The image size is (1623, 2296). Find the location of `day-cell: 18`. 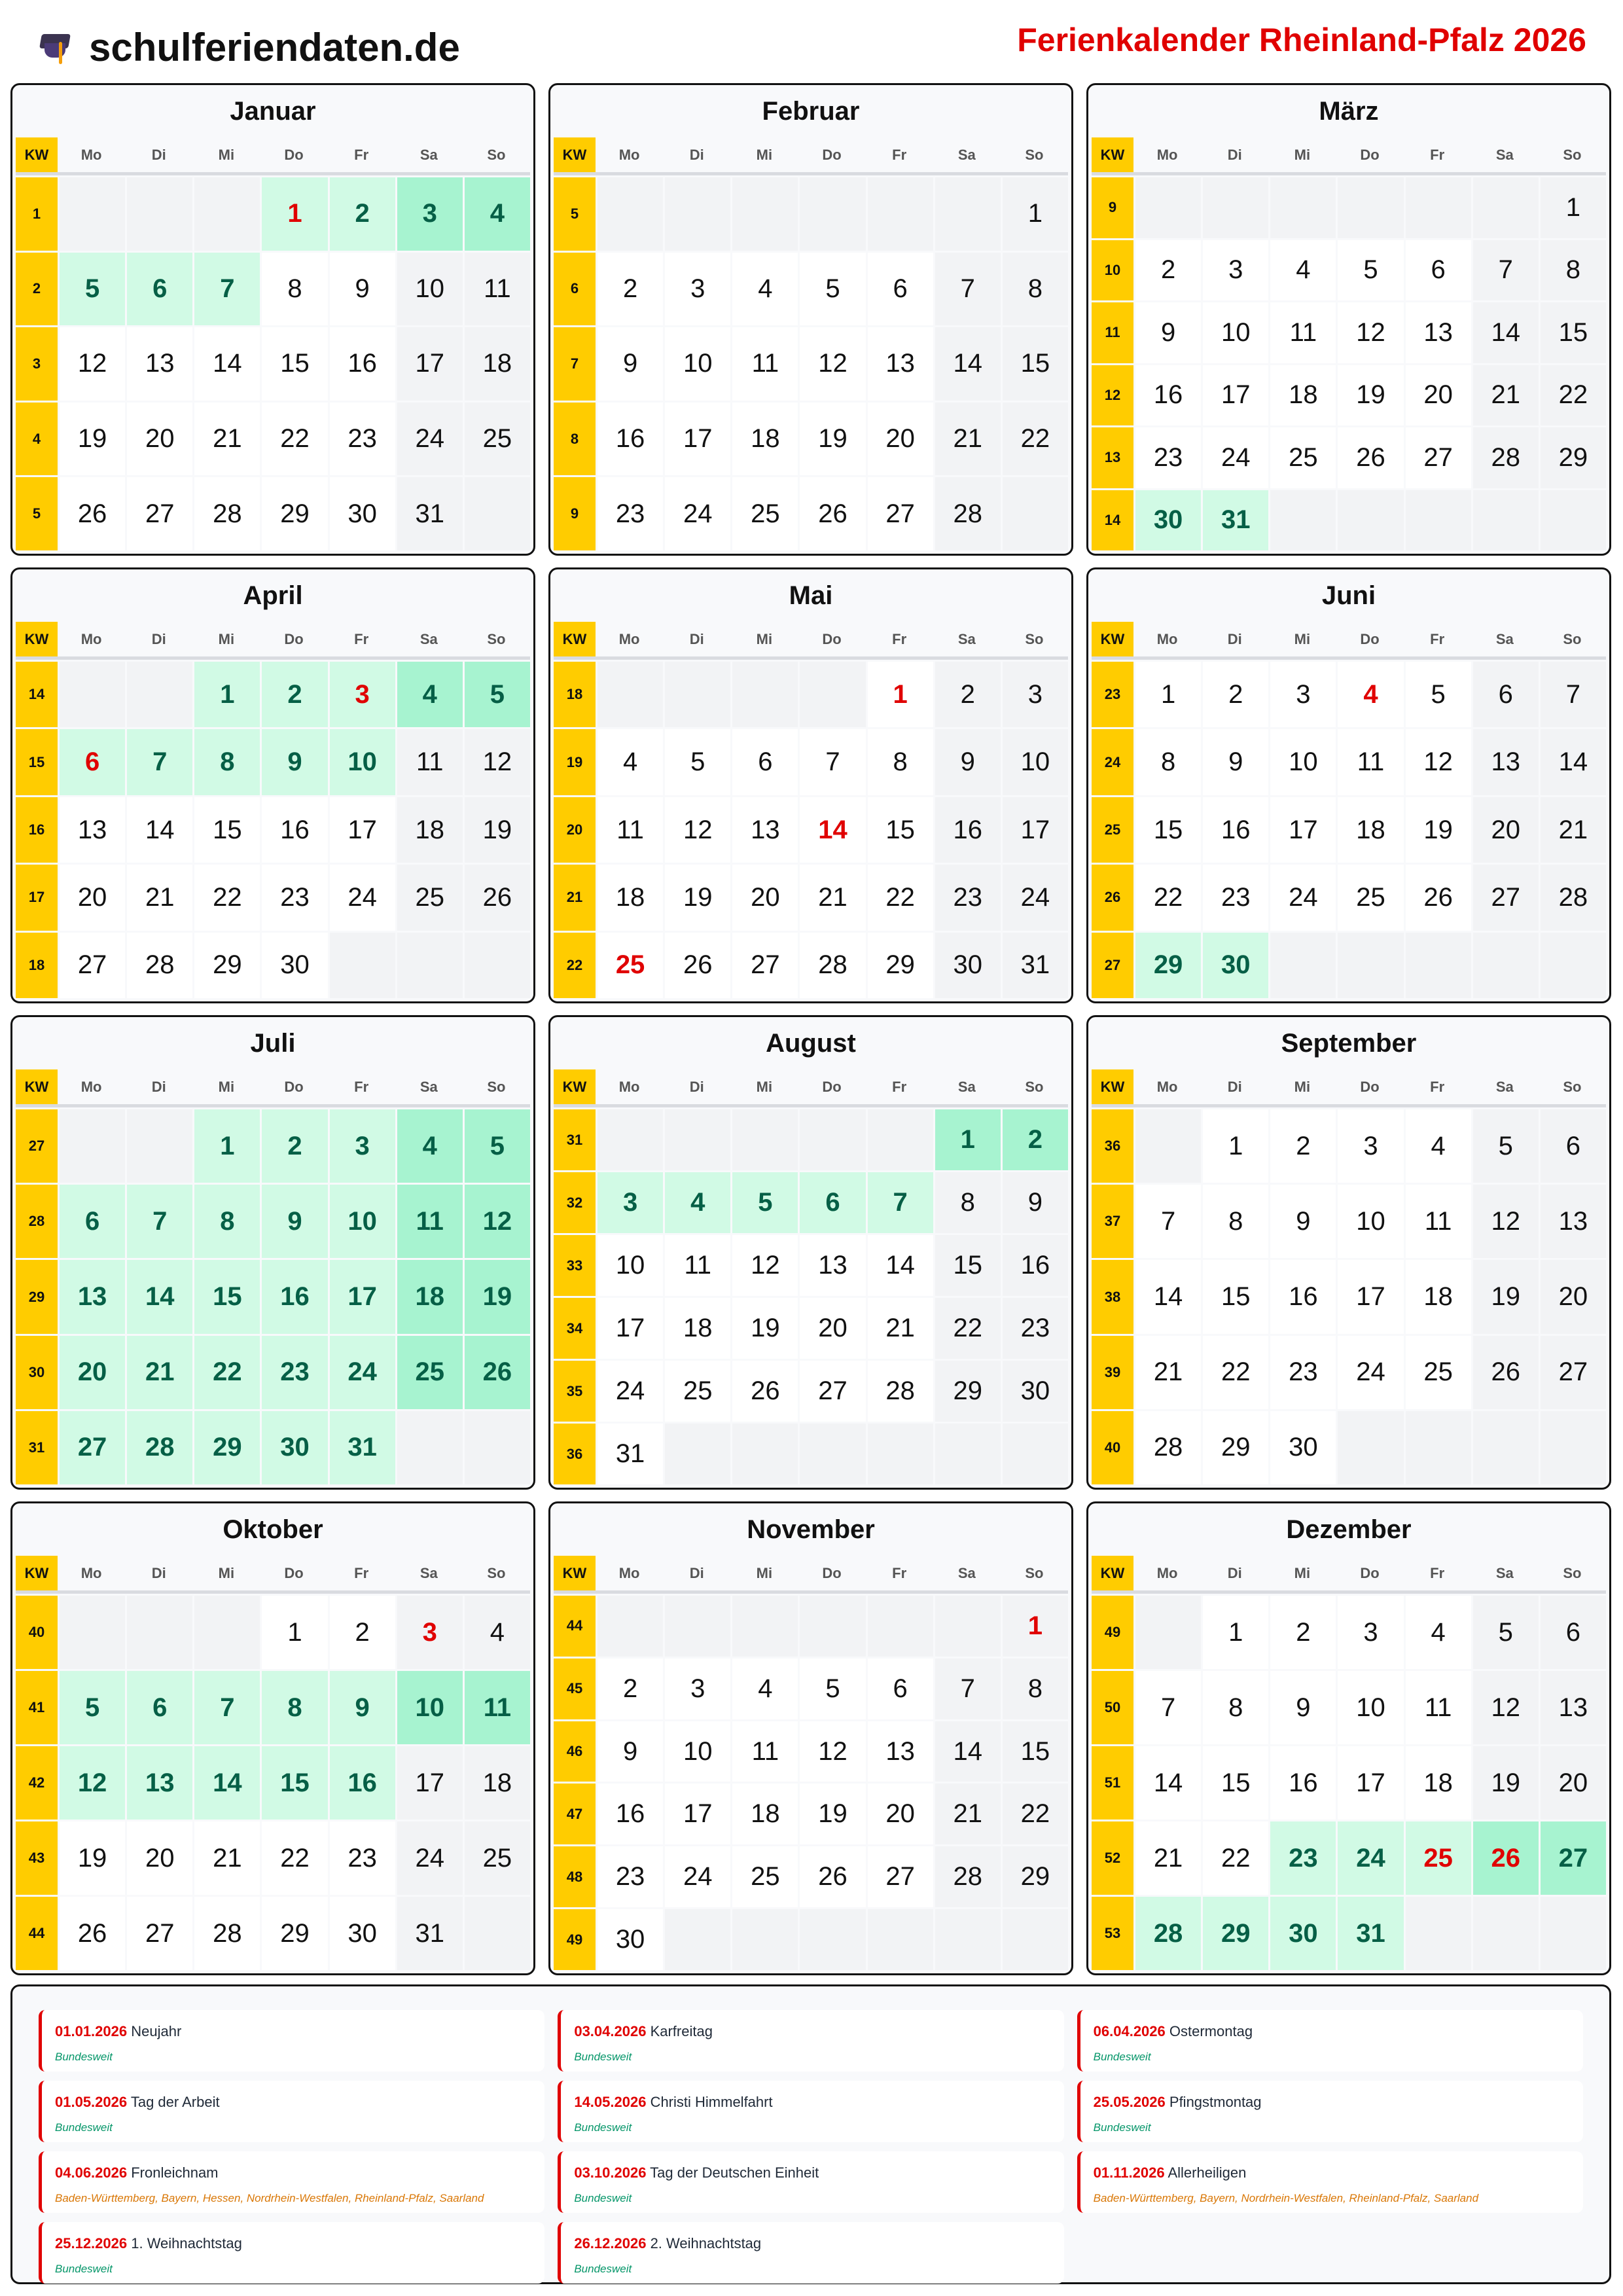

day-cell: 18 is located at coordinates (698, 1328).